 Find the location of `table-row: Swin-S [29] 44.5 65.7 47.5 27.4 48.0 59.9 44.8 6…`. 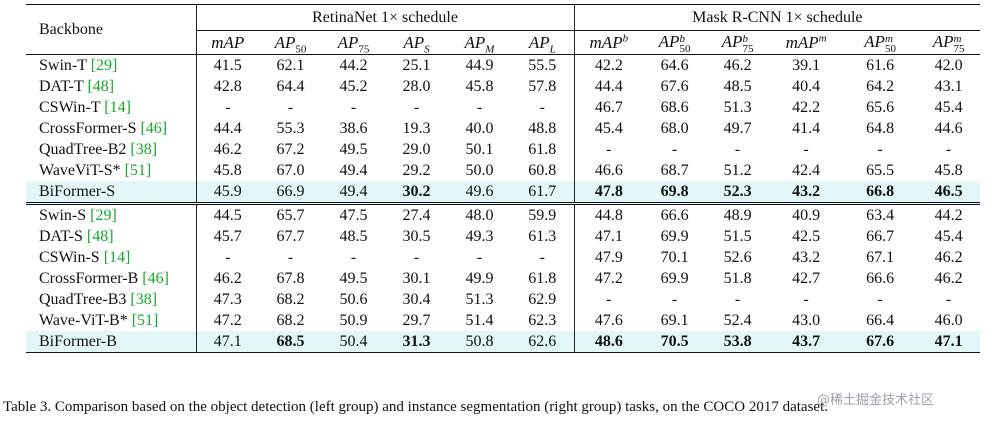

table-row: Swin-S [29] 44.5 65.7 47.5 27.4 48.0 59.9 44.8 6… is located at coordinates (503, 214).